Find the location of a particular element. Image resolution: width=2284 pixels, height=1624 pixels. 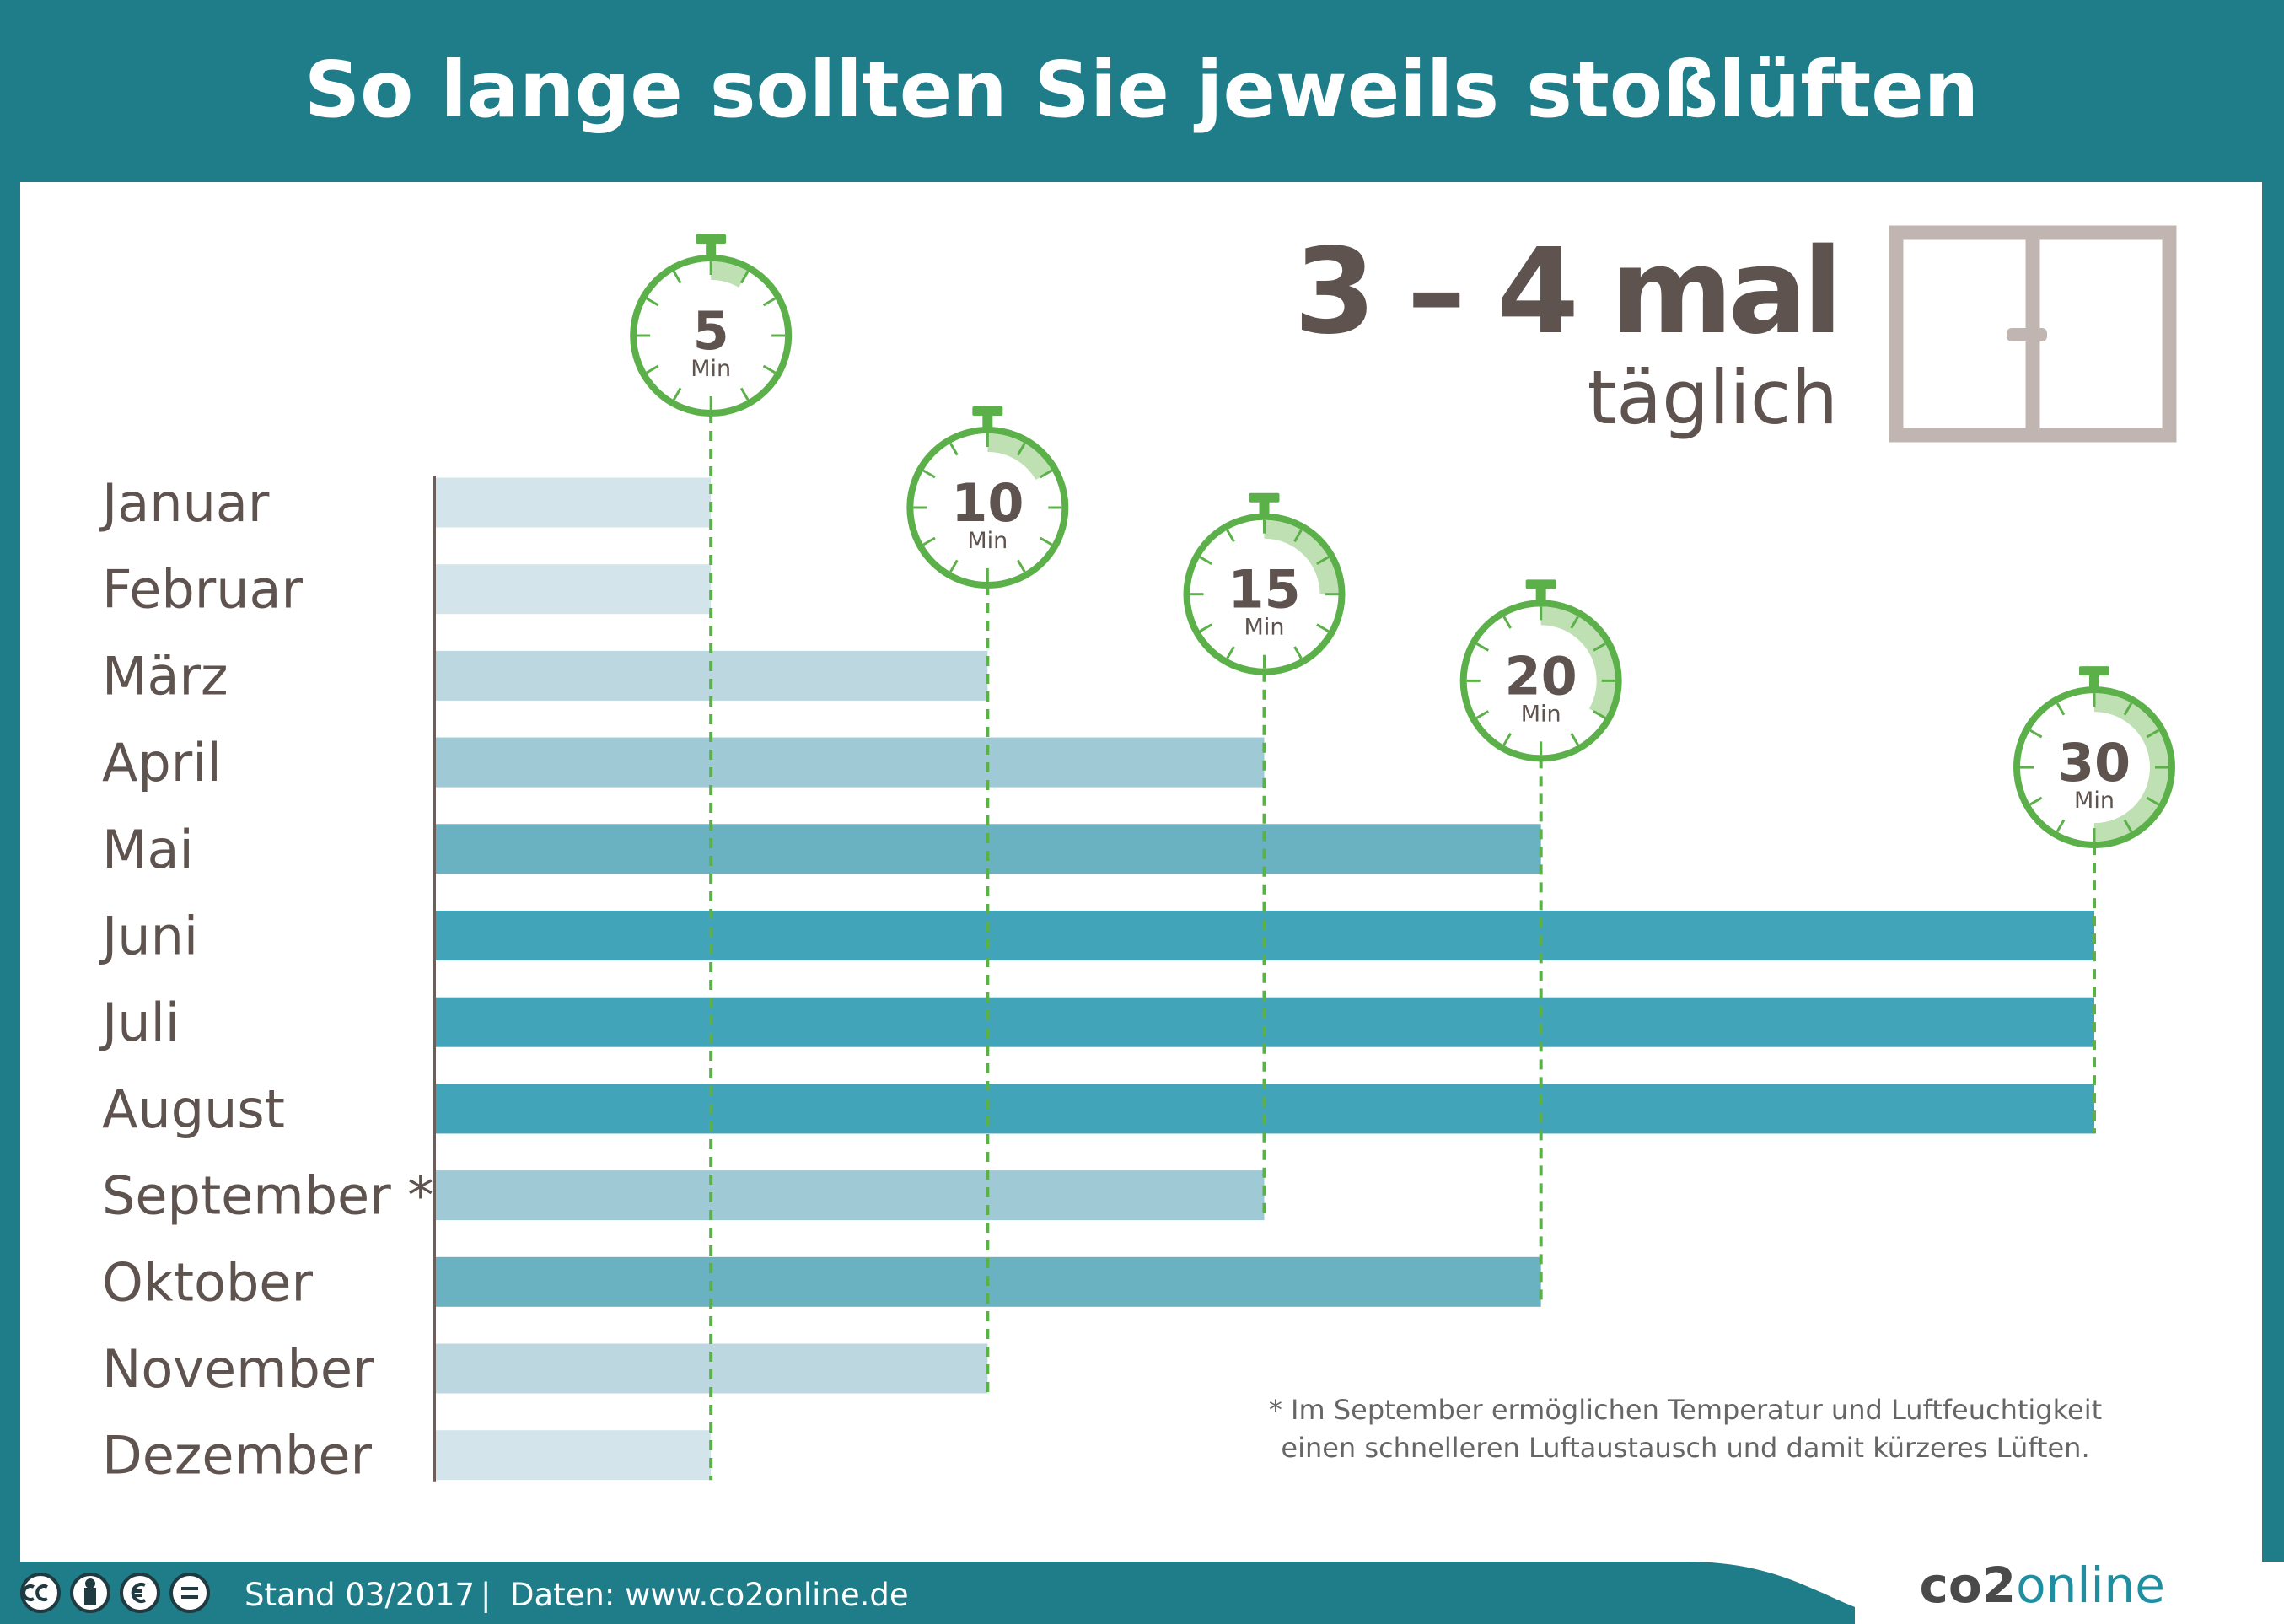

category-label: August is located at coordinates (194, 1109).